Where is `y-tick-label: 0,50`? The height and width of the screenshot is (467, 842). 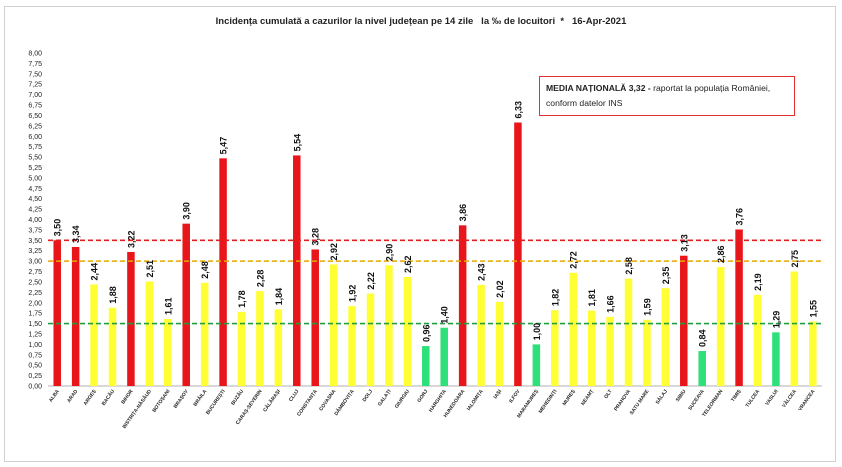
y-tick-label: 0,50 is located at coordinates (35, 366).